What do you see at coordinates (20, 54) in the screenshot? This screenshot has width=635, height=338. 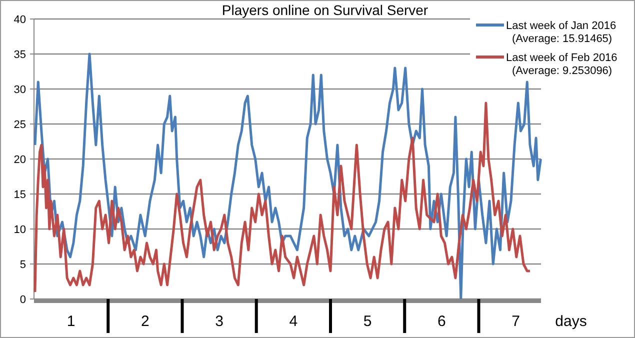 I see `y-tick-label: 35` at bounding box center [20, 54].